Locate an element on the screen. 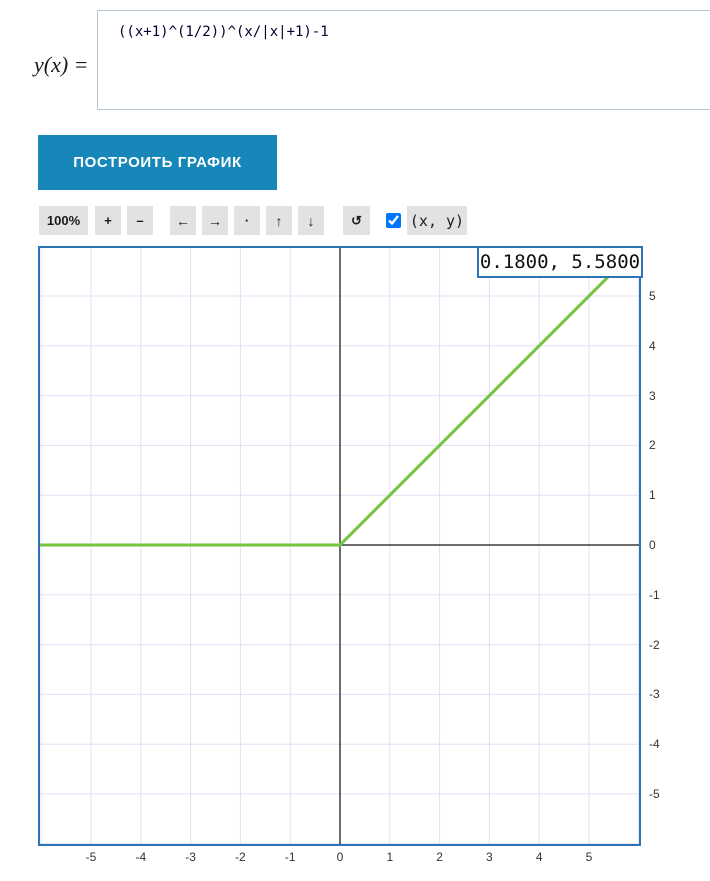 The image size is (710, 881). plot-graph-button: ПОСТРОИТЬ ГРАФИК is located at coordinates (157, 162).